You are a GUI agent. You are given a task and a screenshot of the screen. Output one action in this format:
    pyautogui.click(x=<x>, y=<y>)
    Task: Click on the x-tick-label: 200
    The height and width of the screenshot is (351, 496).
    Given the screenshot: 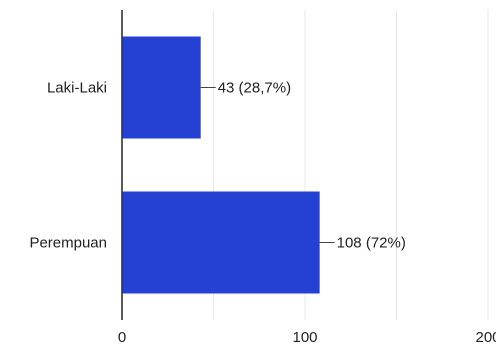 What is the action you would take?
    pyautogui.click(x=485, y=337)
    